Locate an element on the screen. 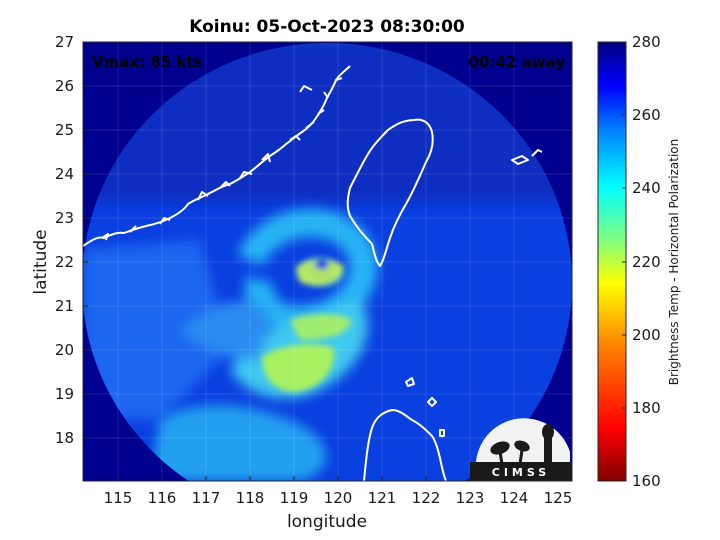 The height and width of the screenshot is (540, 720). x-tick-label: 115 is located at coordinates (118, 498).